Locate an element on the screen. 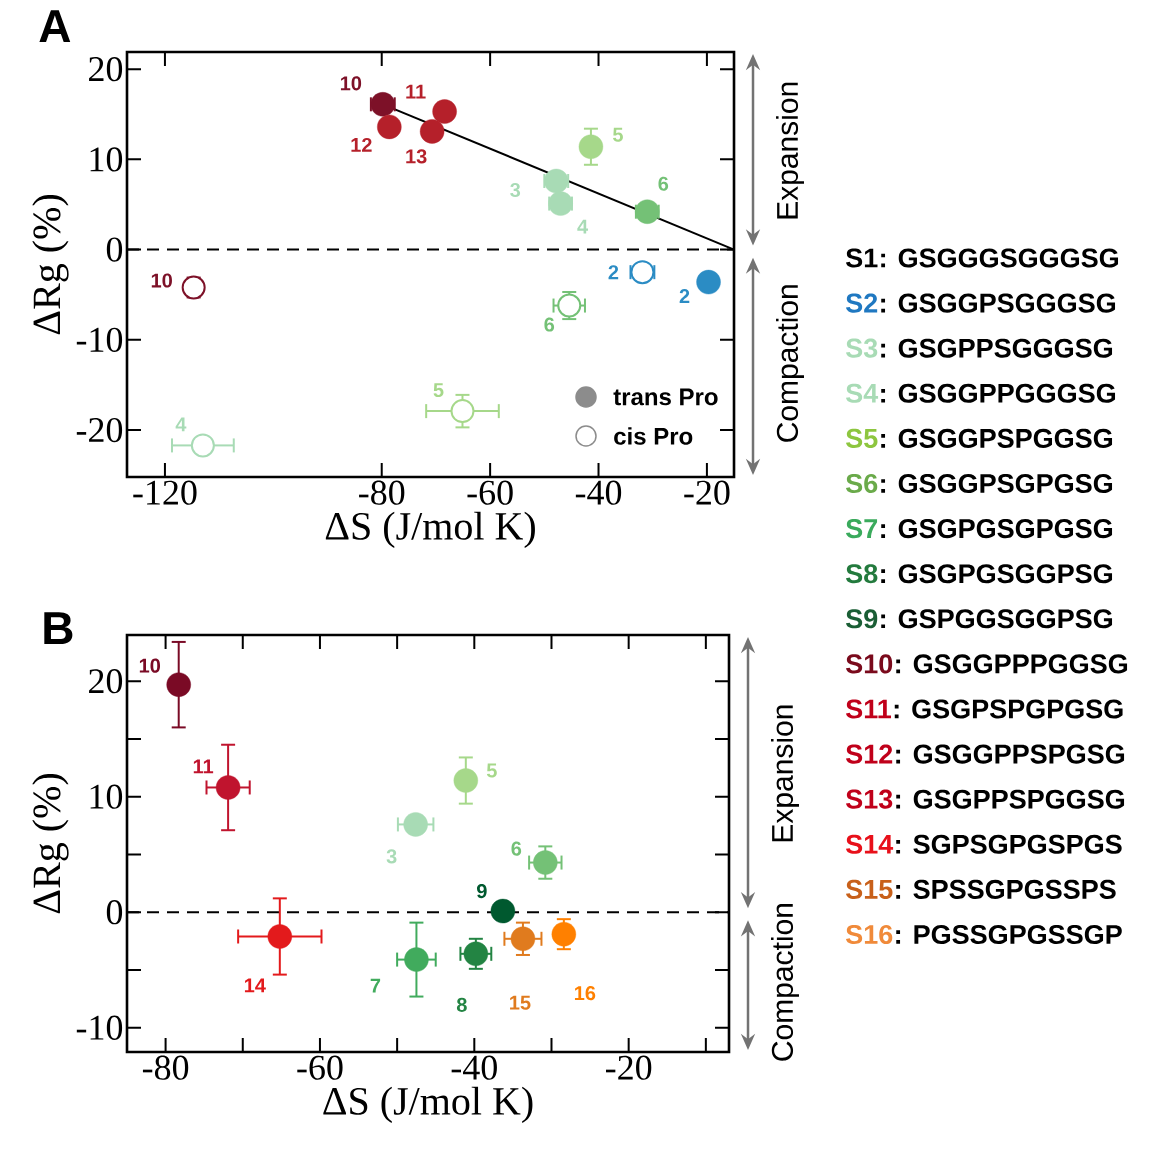 Image resolution: width=1153 pixels, height=1153 pixels. category-label: S8 is located at coordinates (862, 574).